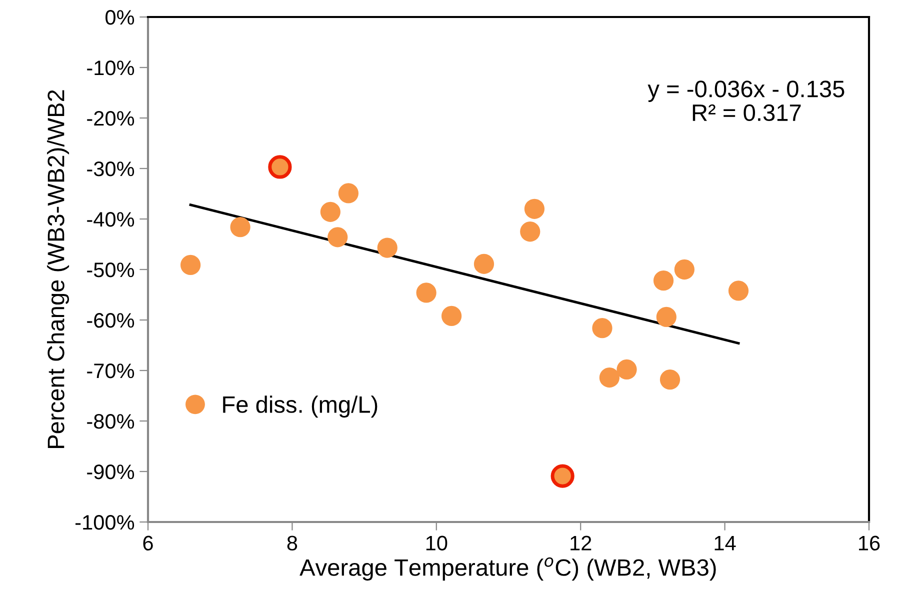 The height and width of the screenshot is (606, 897). Describe the element at coordinates (105, 522) in the screenshot. I see `y-tick-label: -100%` at that location.